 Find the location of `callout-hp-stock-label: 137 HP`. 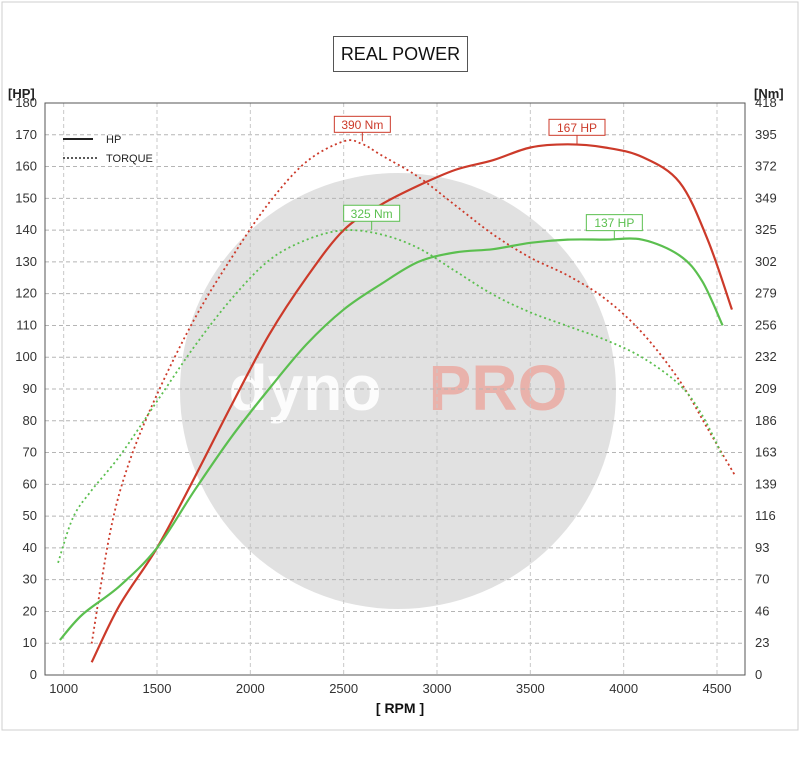

callout-hp-stock-label: 137 HP is located at coordinates (614, 223).